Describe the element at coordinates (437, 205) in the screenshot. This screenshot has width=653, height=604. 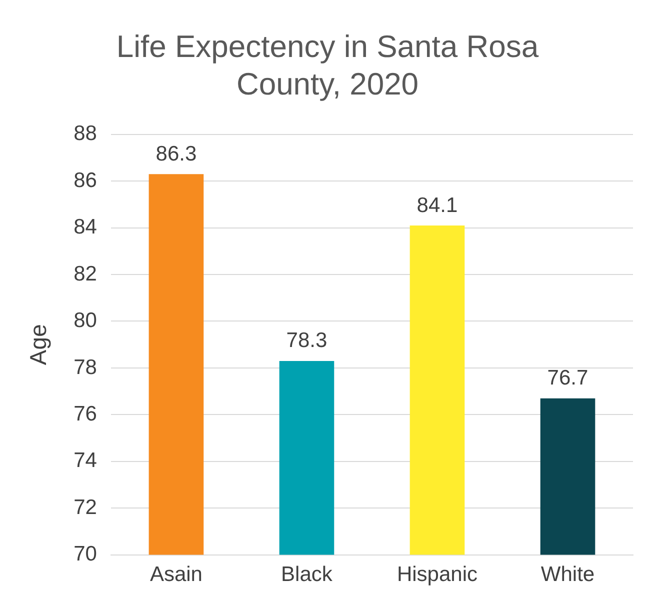
I see `data-label: 84.1` at that location.